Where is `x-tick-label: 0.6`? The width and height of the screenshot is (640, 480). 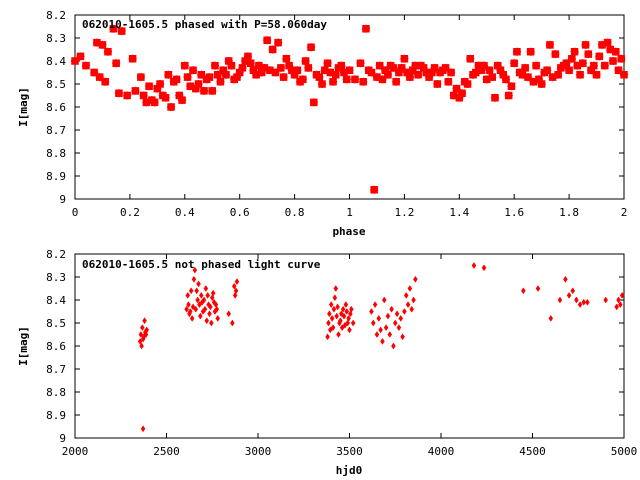
x-tick-label: 0.6 is located at coordinates (240, 212).